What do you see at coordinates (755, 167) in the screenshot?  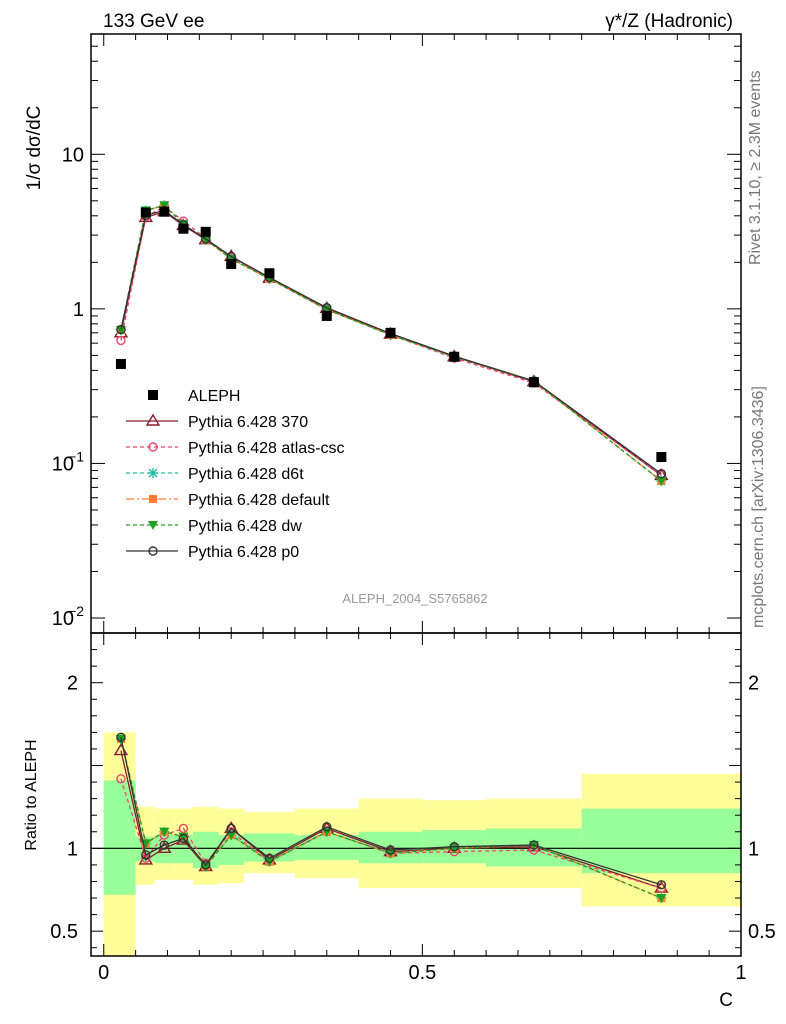 I see `side-text-top: Rivet 3.1.10, ≥ 2.3M events` at bounding box center [755, 167].